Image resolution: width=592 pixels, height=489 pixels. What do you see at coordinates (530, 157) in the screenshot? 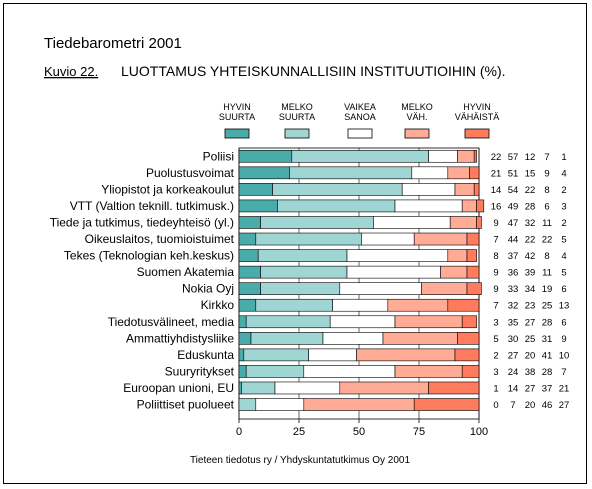
I see `value-cell: 12` at bounding box center [530, 157].